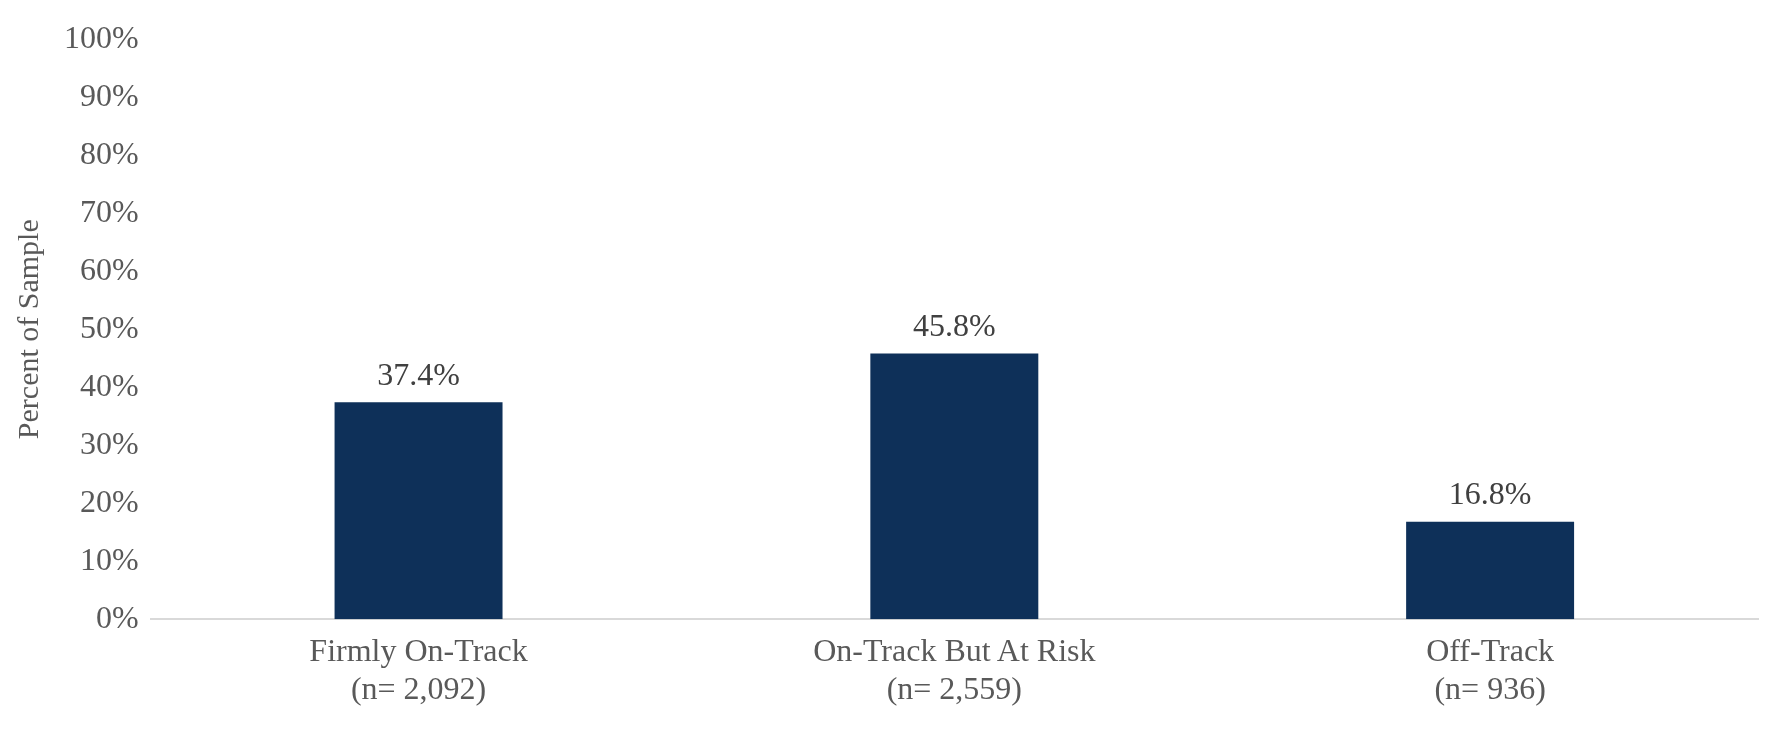 This screenshot has width=1779, height=734. Describe the element at coordinates (109, 558) in the screenshot. I see `y-tick-label: 10%` at that location.